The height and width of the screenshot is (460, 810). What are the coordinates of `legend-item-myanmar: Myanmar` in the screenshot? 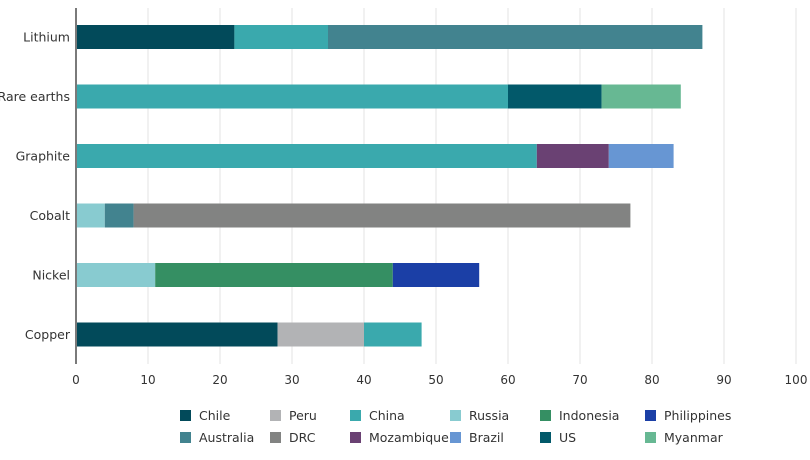 It's located at (692, 437).